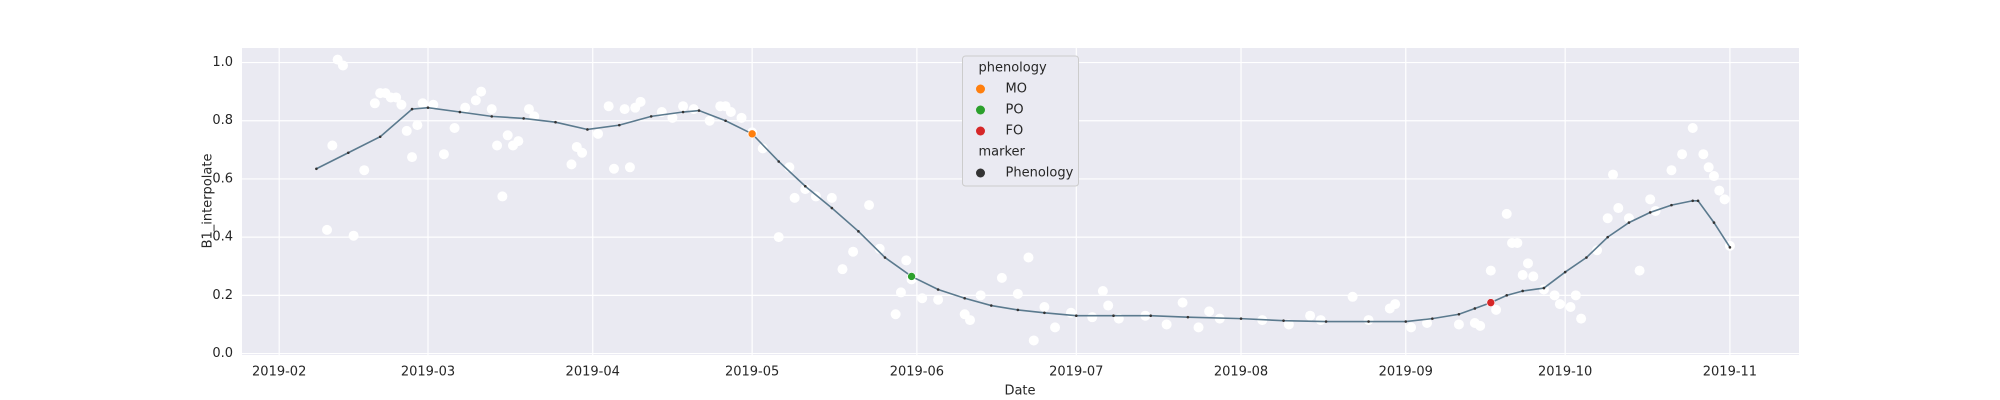 Image resolution: width=2000 pixels, height=400 pixels. What do you see at coordinates (1565, 372) in the screenshot?
I see `x-tick-label: 2019-10` at bounding box center [1565, 372].